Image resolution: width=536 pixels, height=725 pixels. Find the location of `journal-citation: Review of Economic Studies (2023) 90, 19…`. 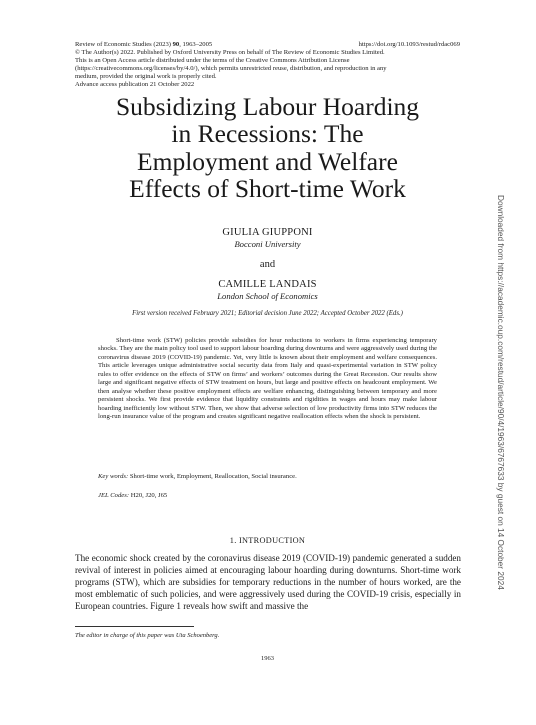

journal-citation: Review of Economic Studies (2023) 90, 19… is located at coordinates (143, 45).